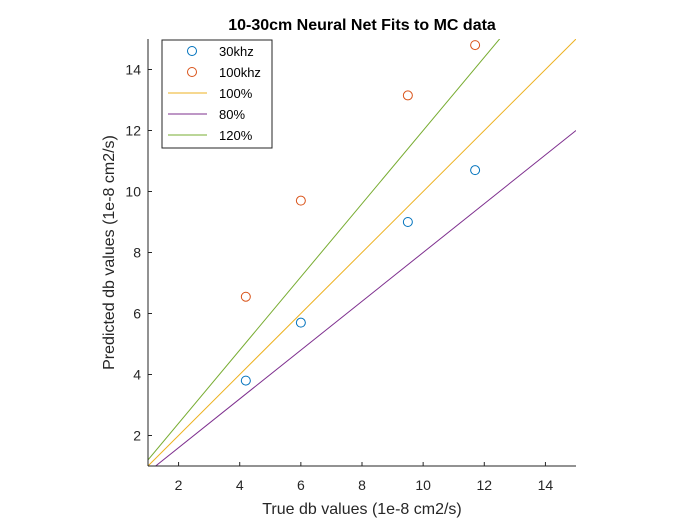 Image resolution: width=700 pixels, height=525 pixels. What do you see at coordinates (236, 93) in the screenshot?
I see `legend-label: 100%` at bounding box center [236, 93].